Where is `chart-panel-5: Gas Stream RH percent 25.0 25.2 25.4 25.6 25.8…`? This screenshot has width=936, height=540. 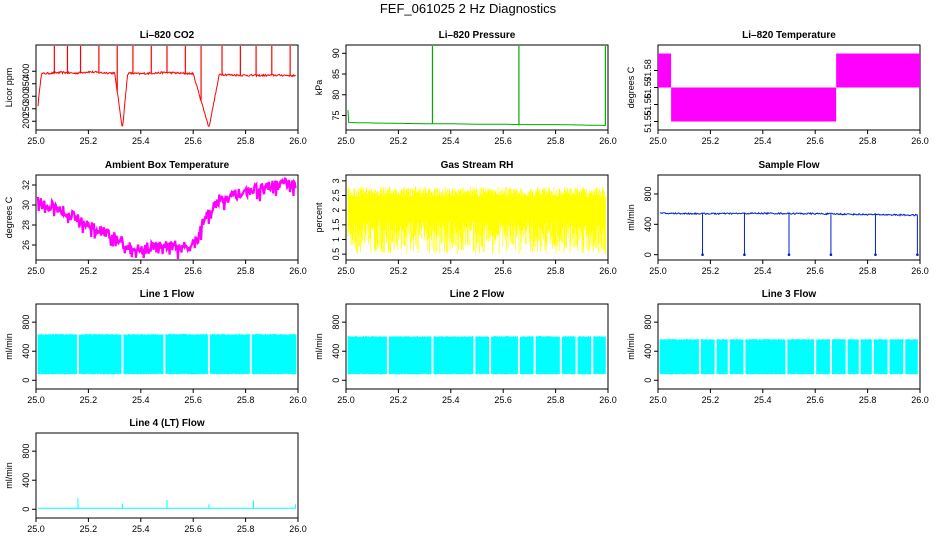
chart-panel-5: Gas Stream RH percent 25.0 25.2 25.4 25.6 25.8… is located at coordinates (465, 218).